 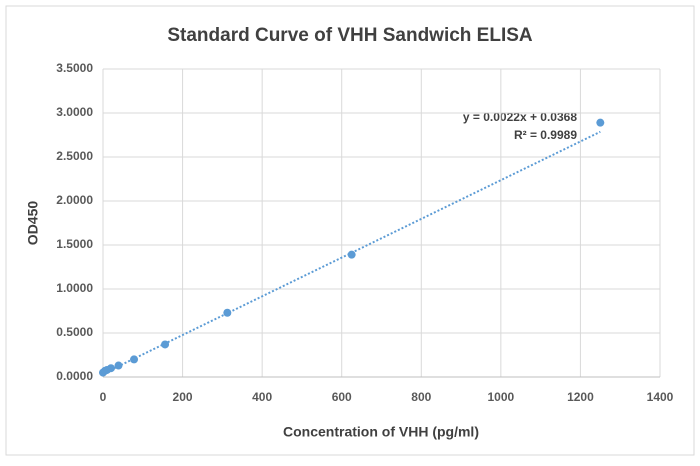 I want to click on y-tick-label: 1.0000, so click(x=74, y=288).